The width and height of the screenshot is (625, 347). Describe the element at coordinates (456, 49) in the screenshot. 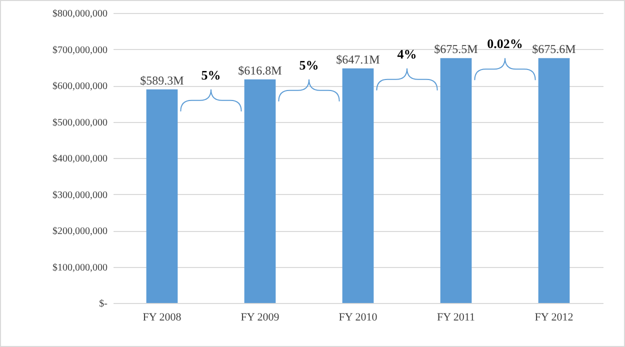

I see `data-label: $675.5M` at that location.